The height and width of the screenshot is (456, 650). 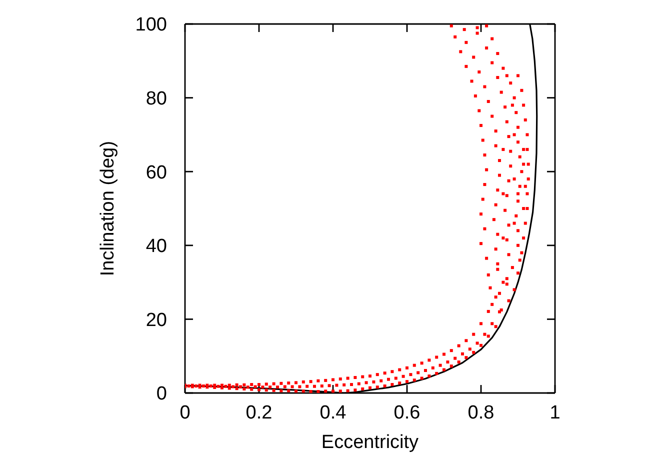 I want to click on x-tick-label: 0.2, so click(x=259, y=413).